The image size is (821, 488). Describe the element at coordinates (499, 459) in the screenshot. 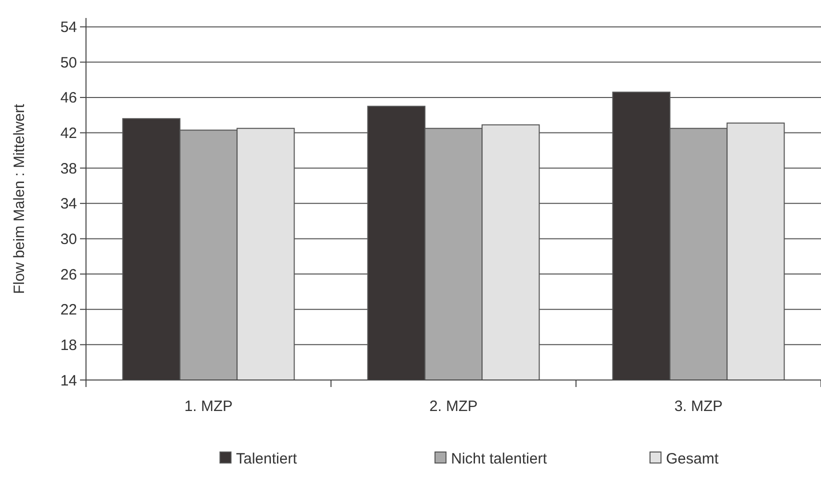

I see `legend-label: Nicht talentiert` at that location.